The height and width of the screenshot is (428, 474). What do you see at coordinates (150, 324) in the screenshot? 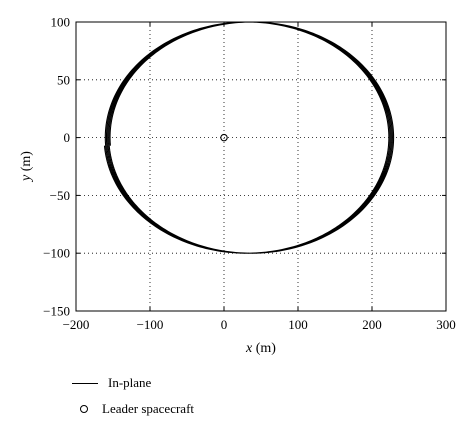
I see `x-tick-label: −100` at bounding box center [150, 324].